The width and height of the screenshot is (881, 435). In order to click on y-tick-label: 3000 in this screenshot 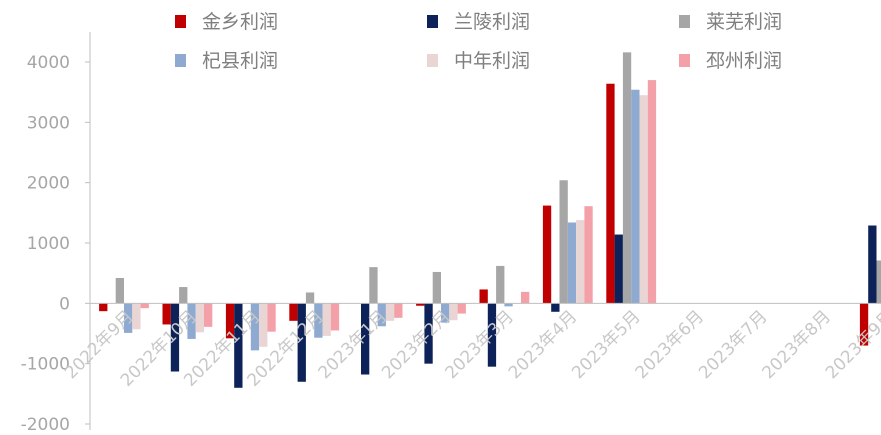, I will do `click(48, 123)`.